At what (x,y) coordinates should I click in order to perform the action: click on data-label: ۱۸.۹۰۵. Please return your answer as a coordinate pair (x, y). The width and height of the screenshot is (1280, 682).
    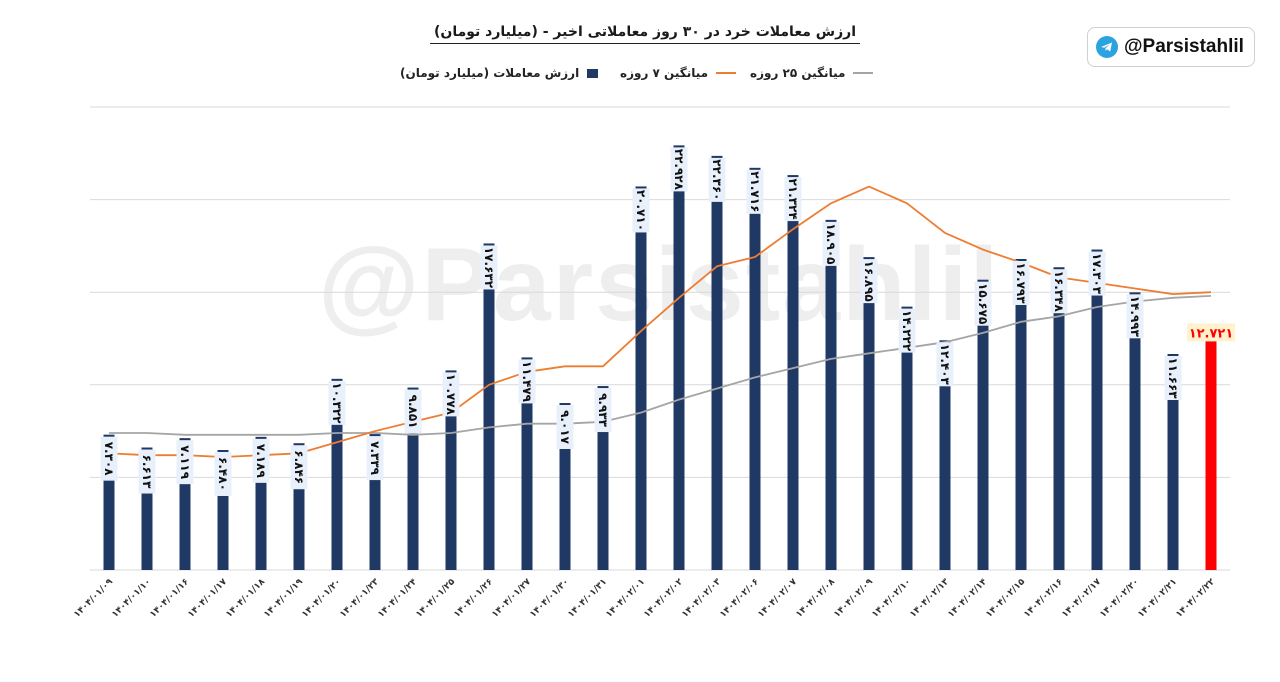
    Looking at the image, I should click on (831, 243).